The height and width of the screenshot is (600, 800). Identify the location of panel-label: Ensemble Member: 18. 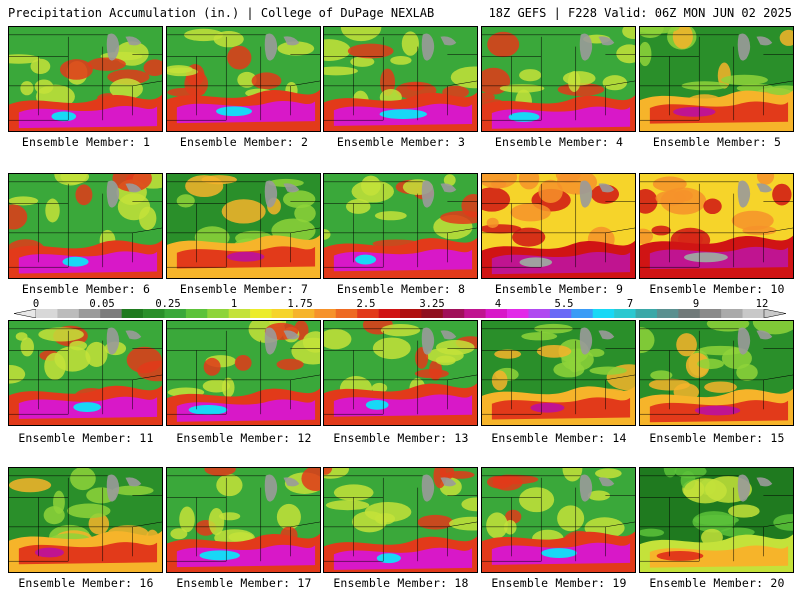
(401, 583).